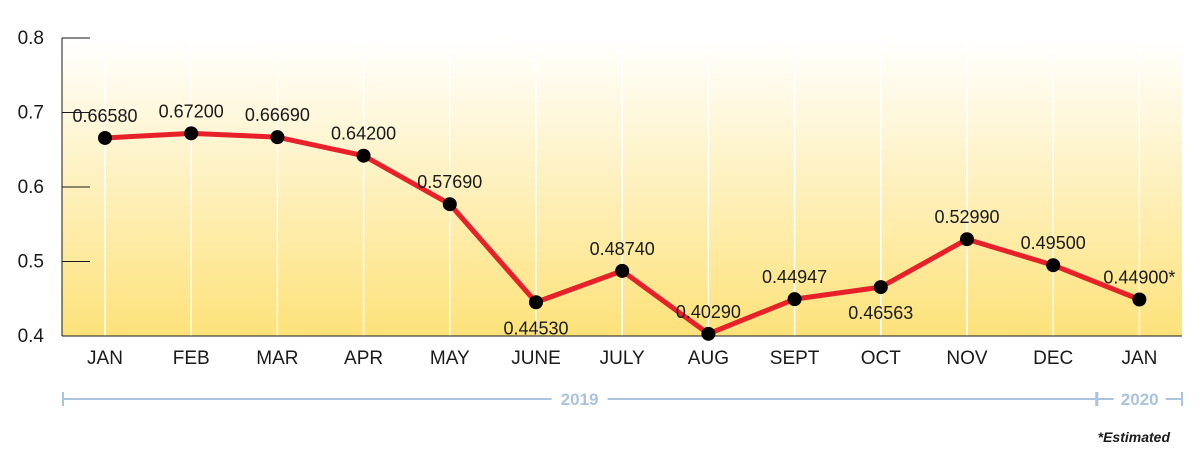 This screenshot has width=1200, height=466. What do you see at coordinates (622, 399) in the screenshot?
I see `year-brackets: 2019 2020` at bounding box center [622, 399].